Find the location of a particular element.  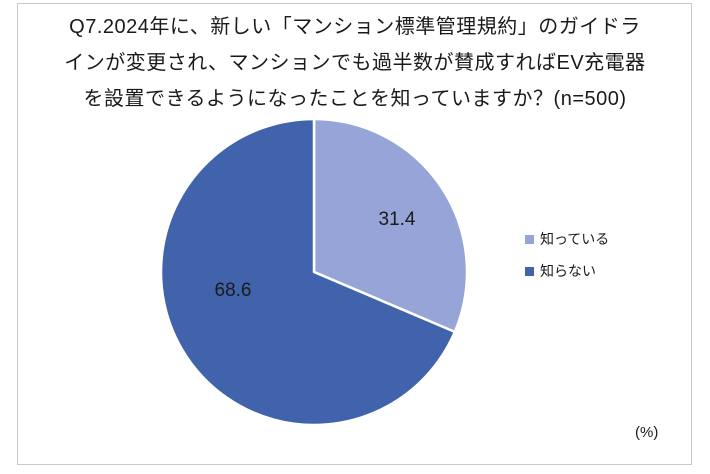

legend-item-shiranai: 知らない is located at coordinates (567, 271).